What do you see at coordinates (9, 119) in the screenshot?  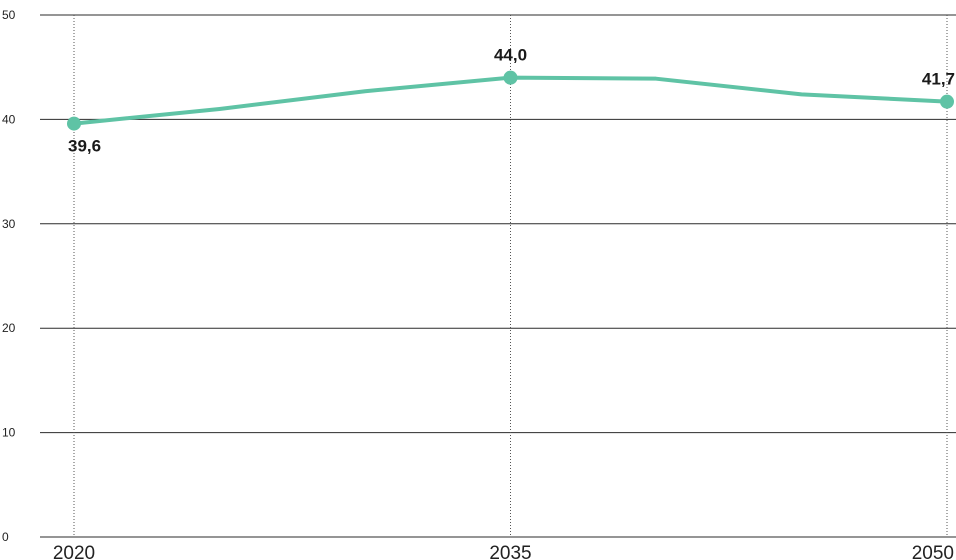 I see `y-tick-label: 40` at bounding box center [9, 119].